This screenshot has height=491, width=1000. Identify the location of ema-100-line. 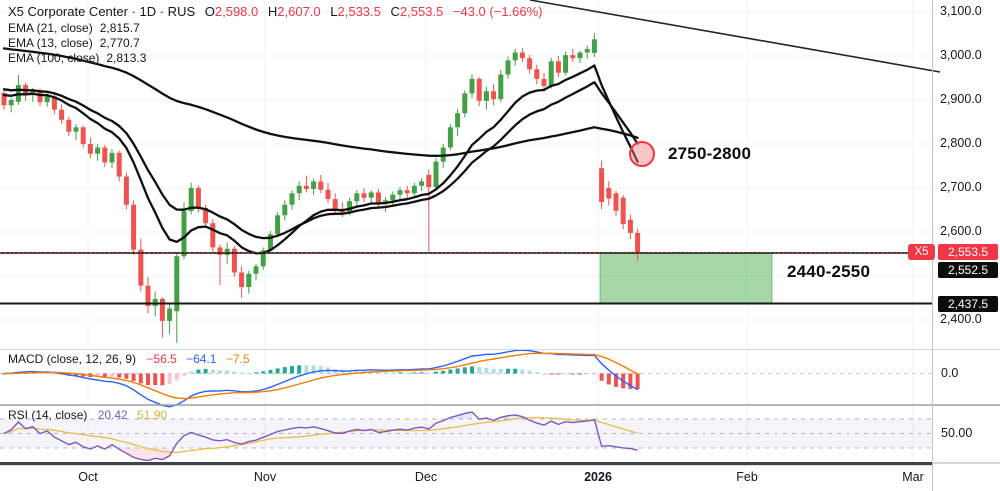
(320, 102).